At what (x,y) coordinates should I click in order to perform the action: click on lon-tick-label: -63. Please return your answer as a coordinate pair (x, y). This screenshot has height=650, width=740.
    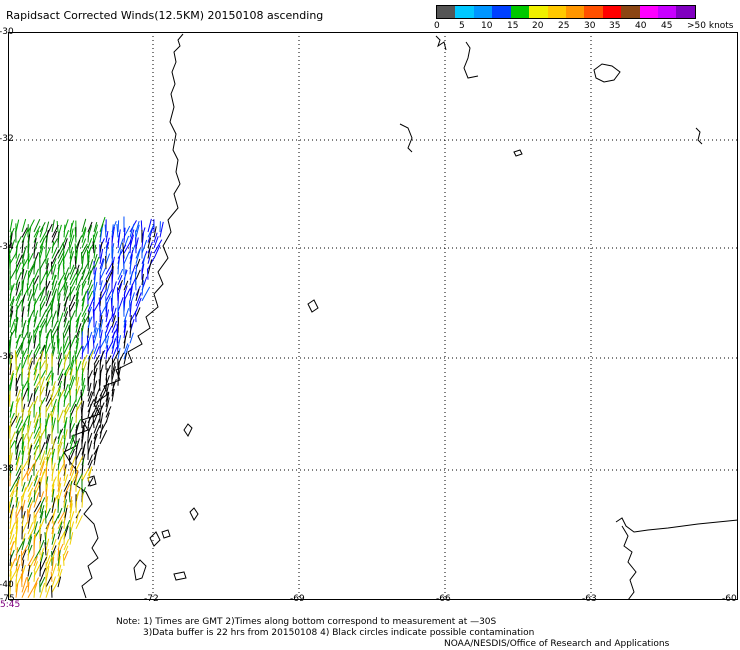
    Looking at the image, I should click on (589, 599).